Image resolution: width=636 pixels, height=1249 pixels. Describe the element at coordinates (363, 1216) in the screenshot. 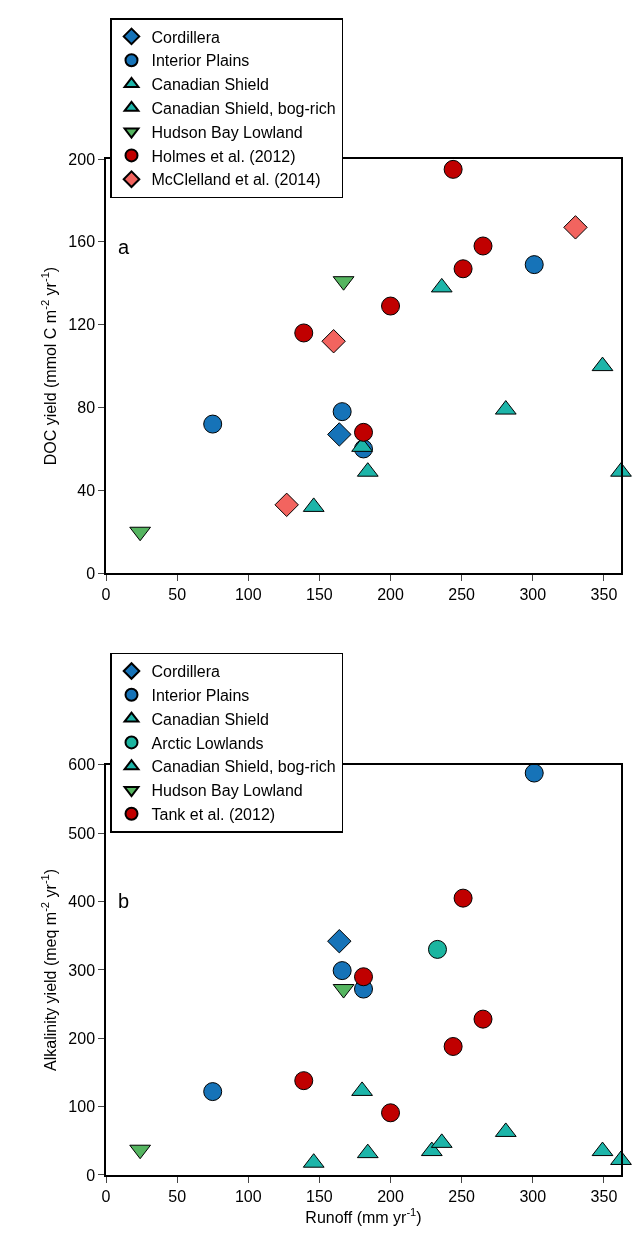

I see `x-axis-title: Runoff (mm yr$^{-1}$)` at that location.